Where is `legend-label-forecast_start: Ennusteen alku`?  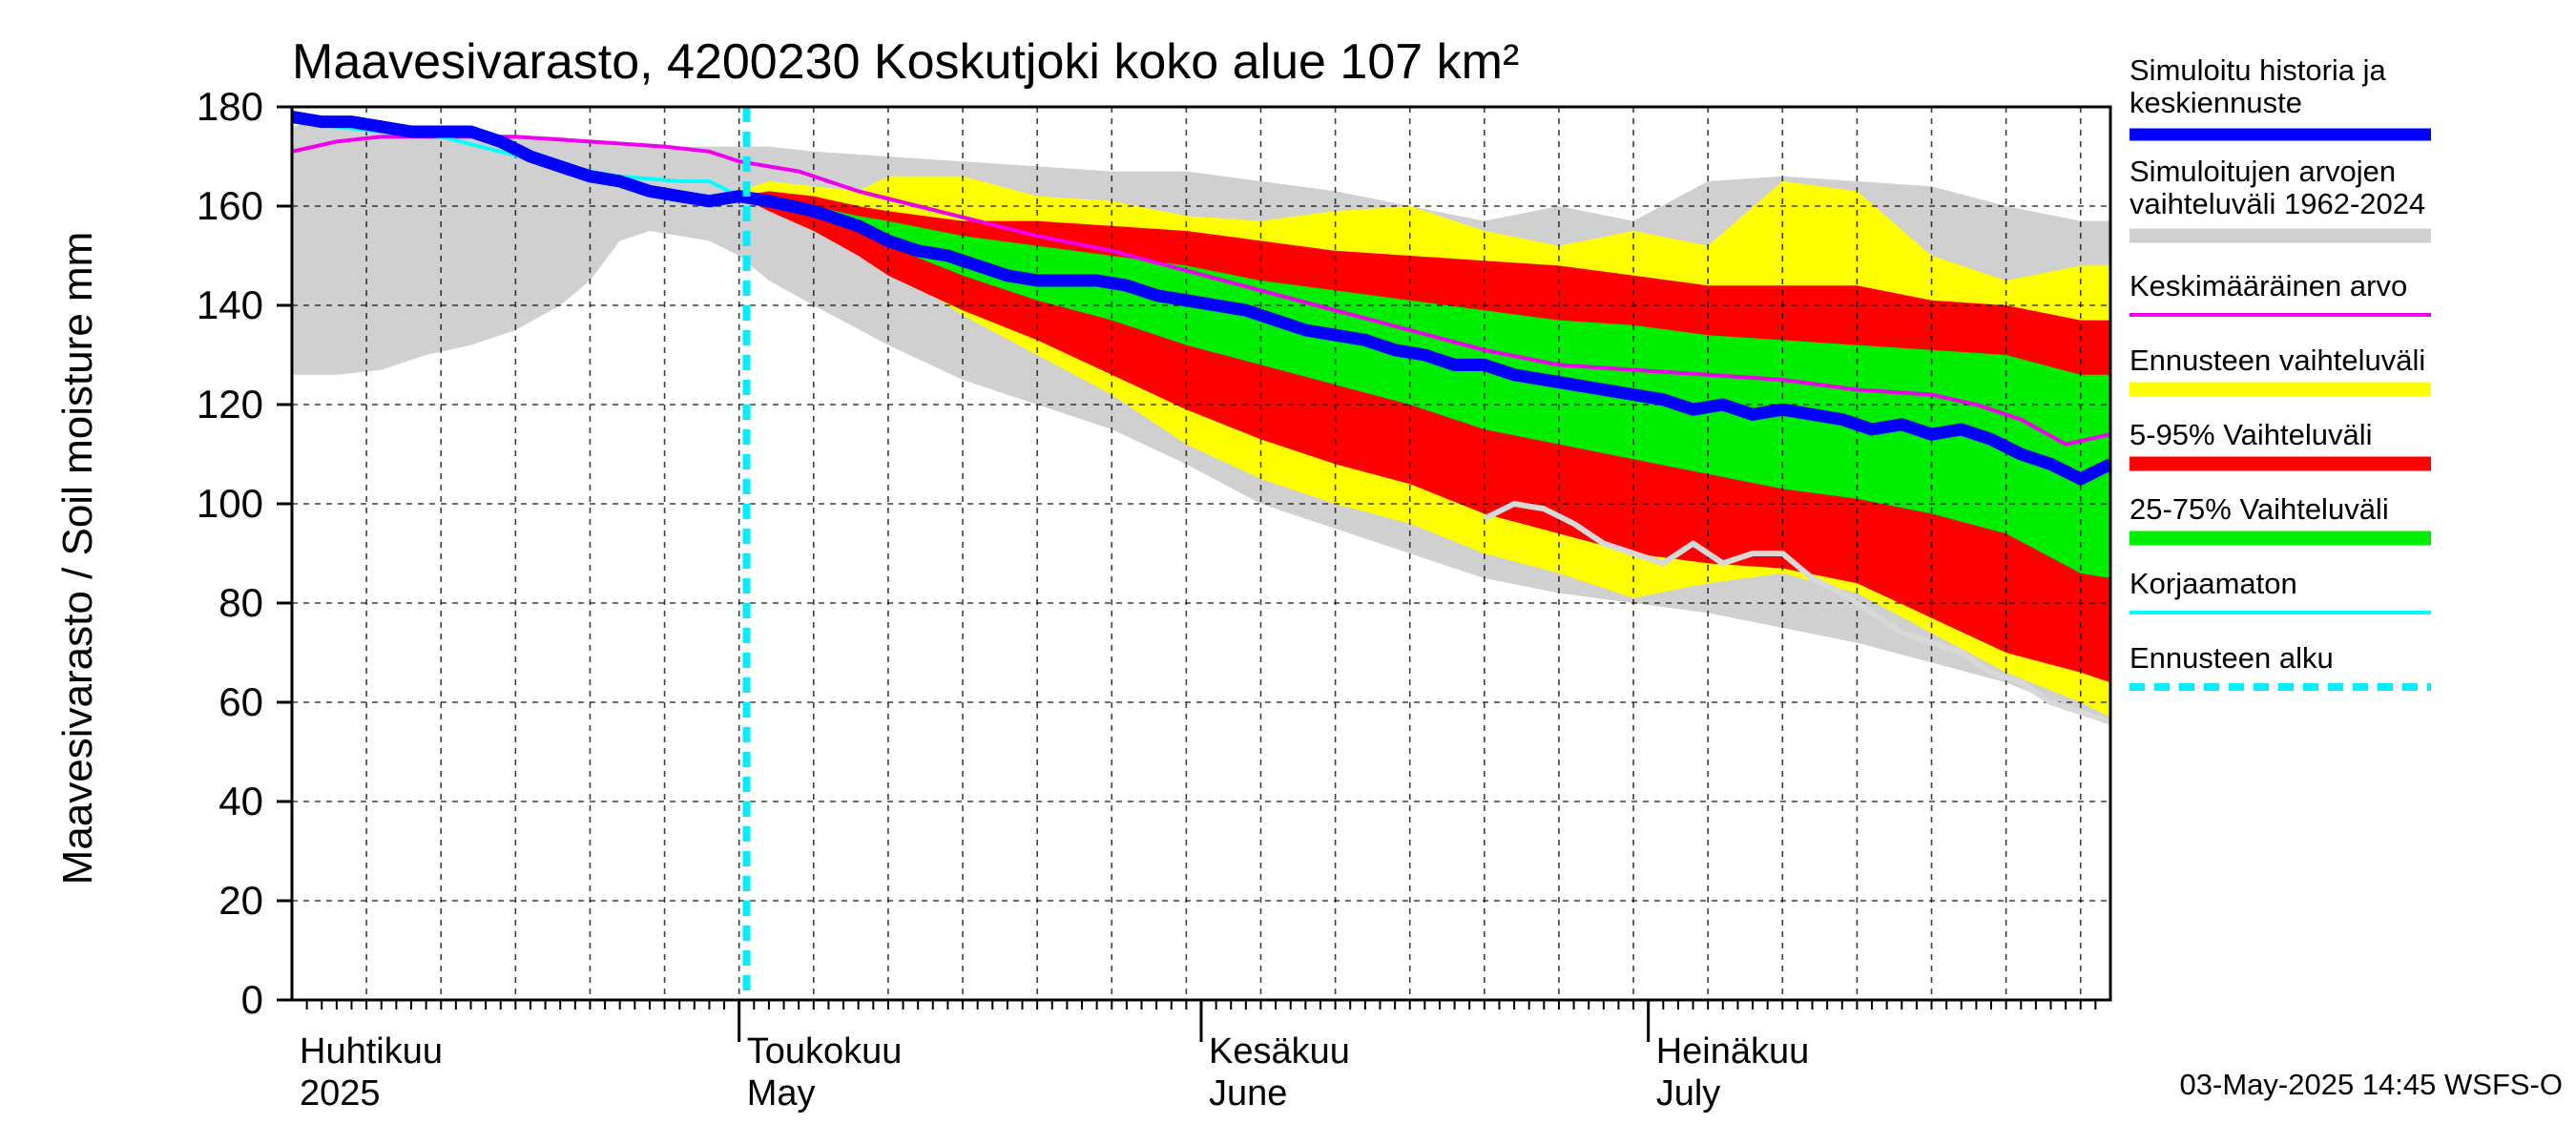 legend-label-forecast_start: Ennusteen alku is located at coordinates (2231, 658).